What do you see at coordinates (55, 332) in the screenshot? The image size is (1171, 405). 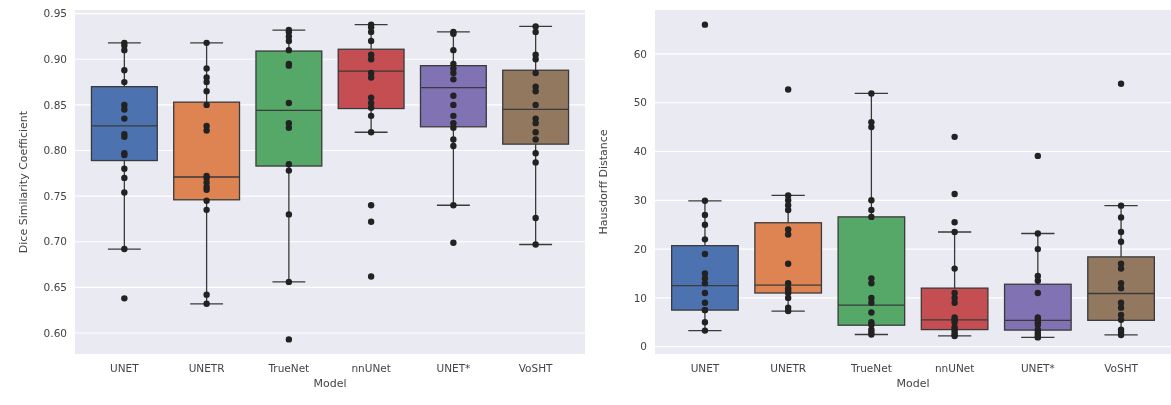 I see `y-tick-label: 0.60` at bounding box center [55, 332].